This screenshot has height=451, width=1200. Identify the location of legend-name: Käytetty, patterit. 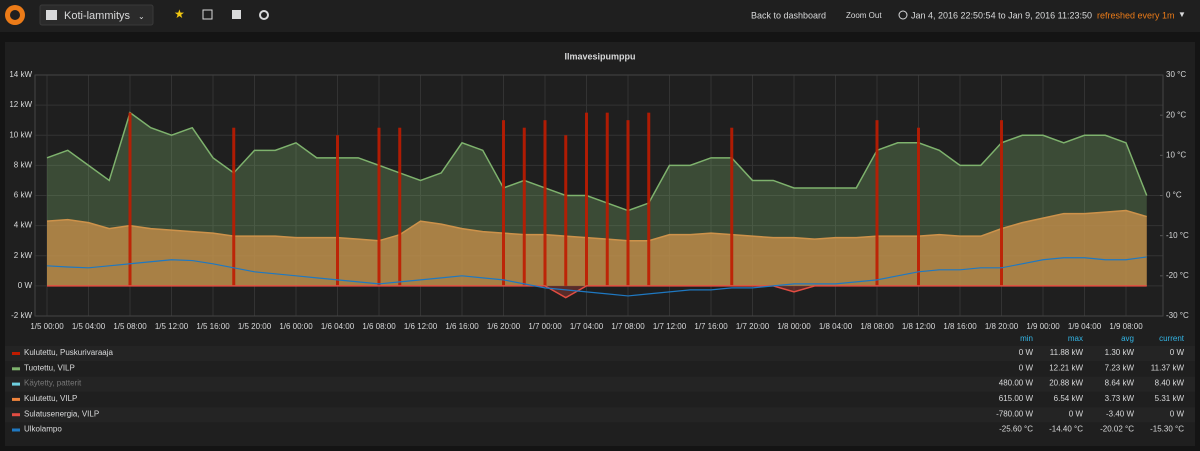
(53, 383).